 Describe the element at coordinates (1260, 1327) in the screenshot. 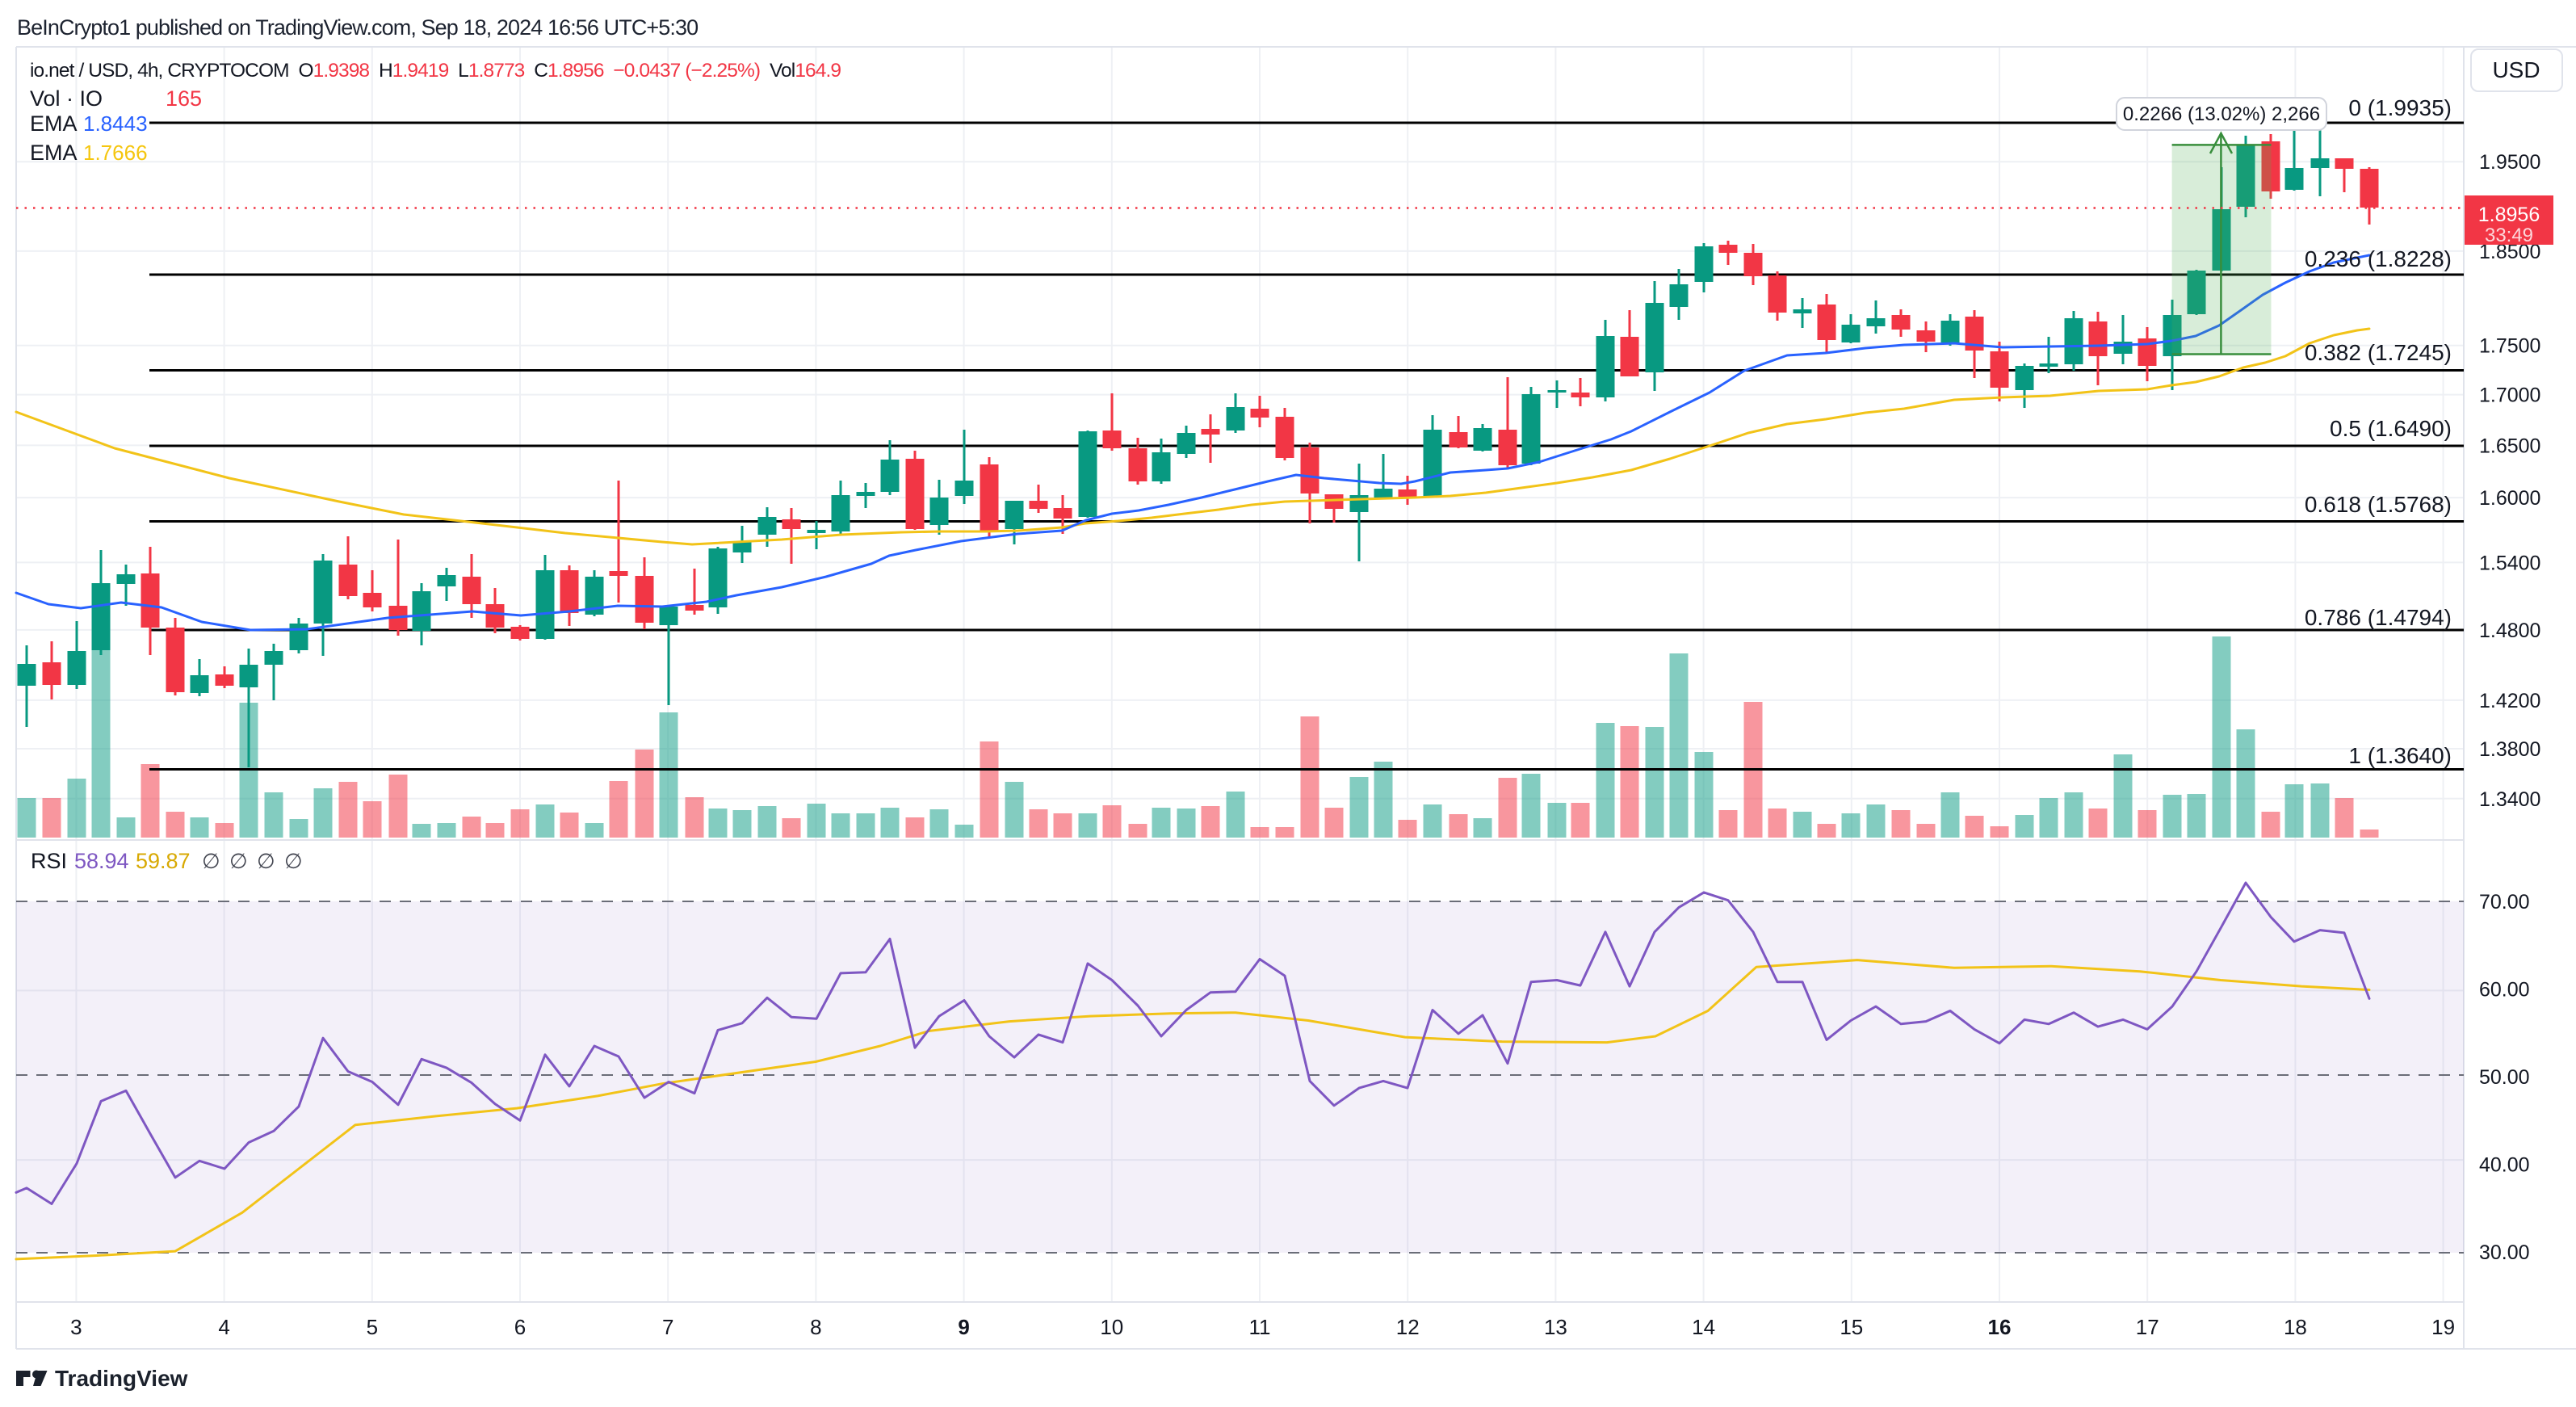

I see `svg-text: 11` at that location.